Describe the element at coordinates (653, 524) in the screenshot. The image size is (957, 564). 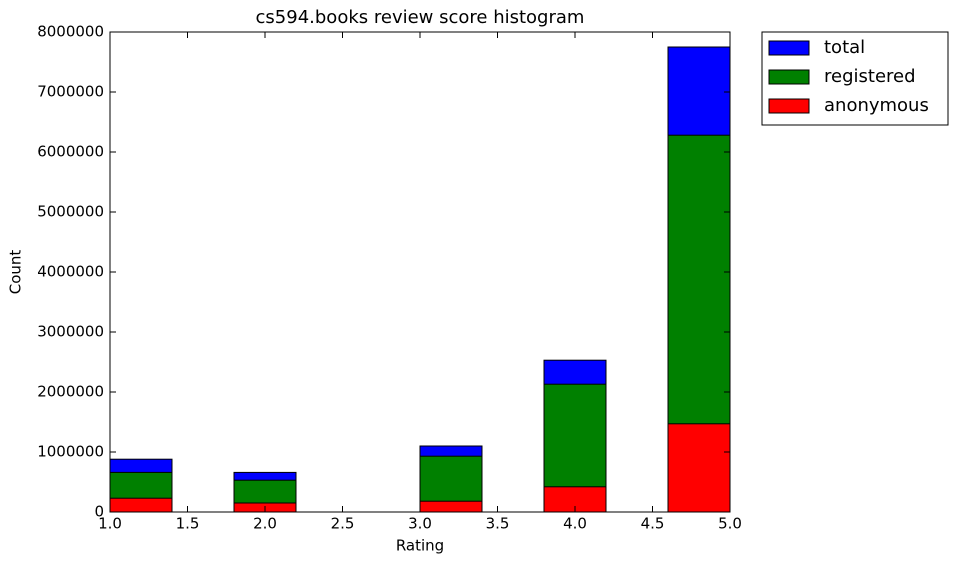
I see `x-tick-label: 4.5` at that location.